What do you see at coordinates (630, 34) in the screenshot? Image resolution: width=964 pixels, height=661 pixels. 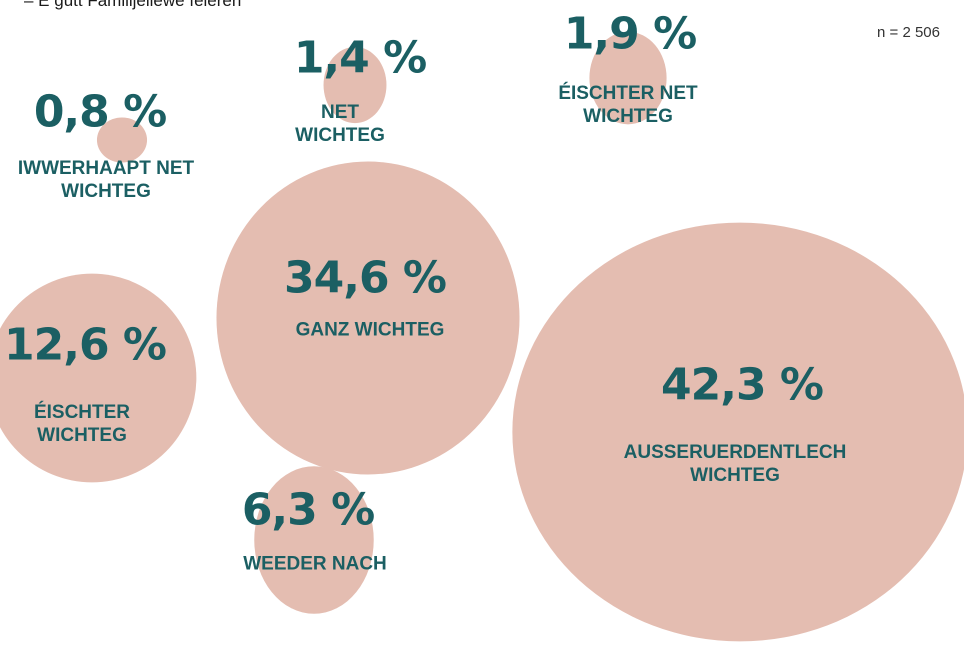 I see `value-label: 1,9 %` at bounding box center [630, 34].